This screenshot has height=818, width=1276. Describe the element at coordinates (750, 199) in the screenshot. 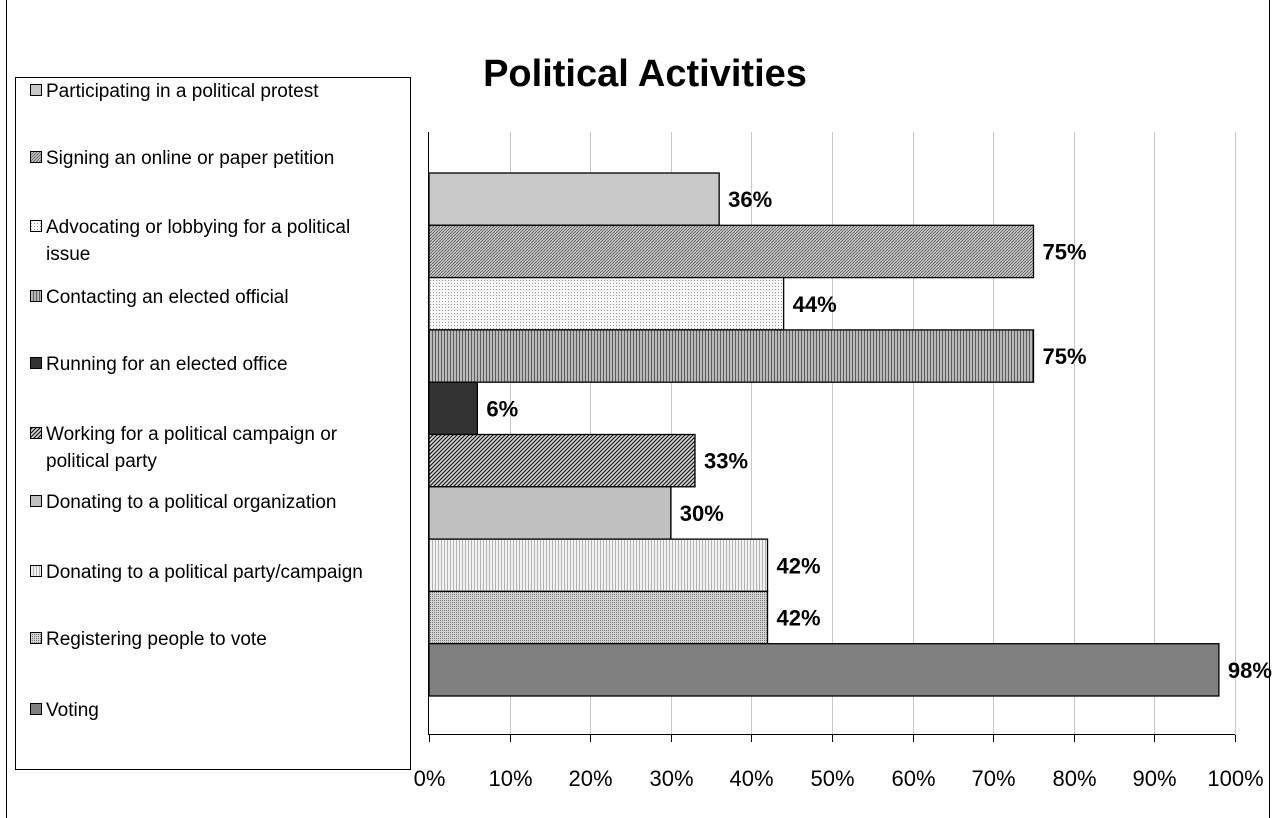

I see `data-label: 36%` at that location.